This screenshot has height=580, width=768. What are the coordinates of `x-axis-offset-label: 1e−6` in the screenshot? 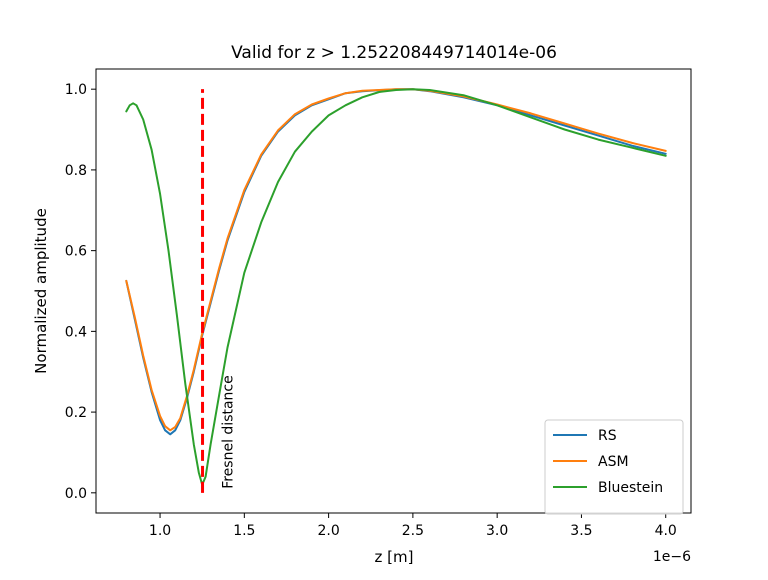 It's located at (672, 557).